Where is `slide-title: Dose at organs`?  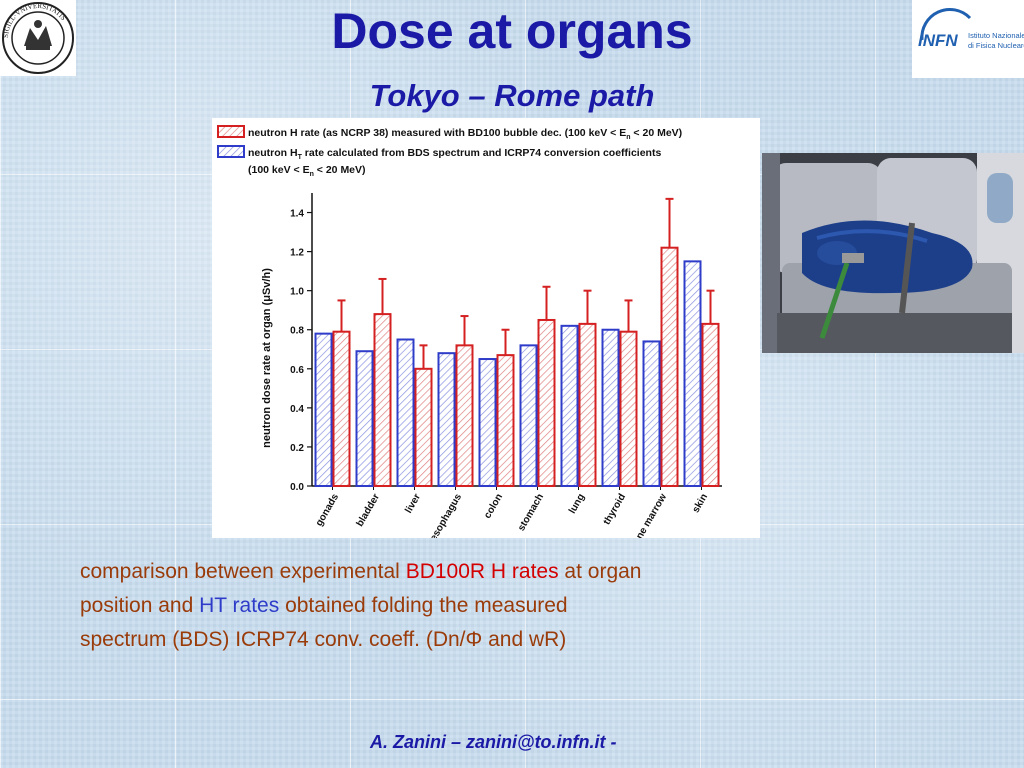 slide-title: Dose at organs is located at coordinates (512, 31).